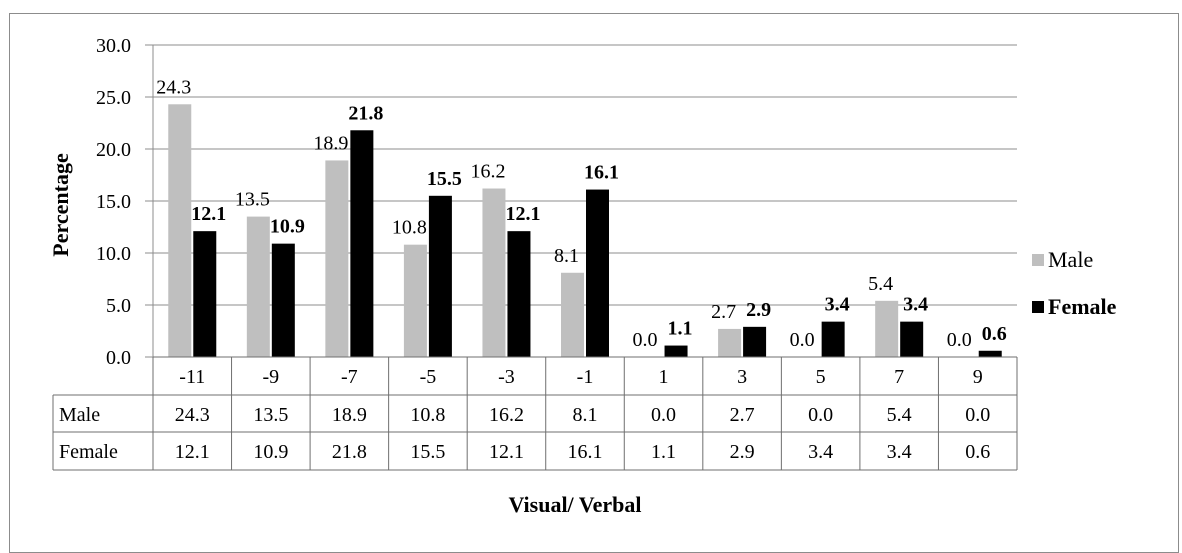 Image resolution: width=1182 pixels, height=553 pixels. I want to click on x-tick-label: -11, so click(192, 377).